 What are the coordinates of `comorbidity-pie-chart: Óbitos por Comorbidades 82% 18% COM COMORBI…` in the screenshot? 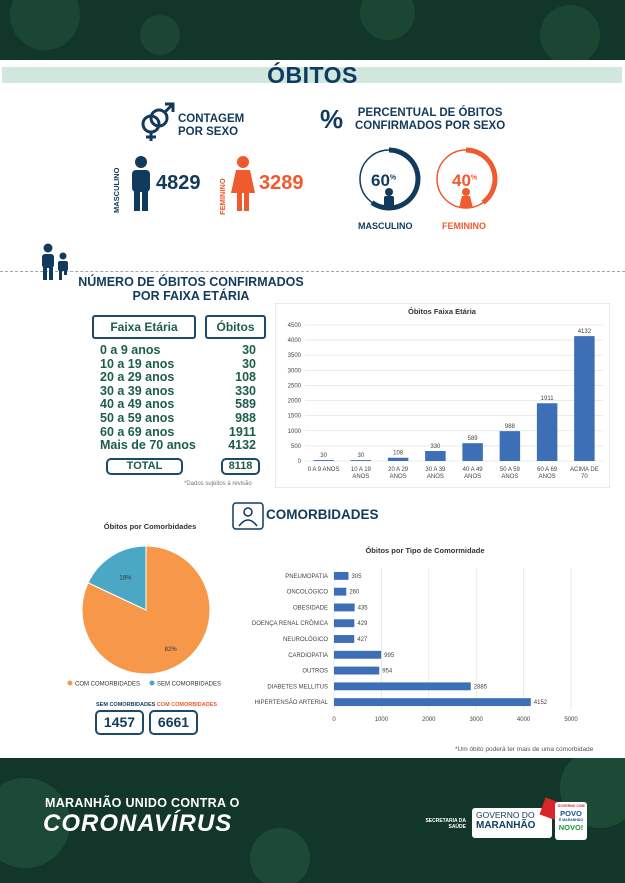 It's located at (144, 605).